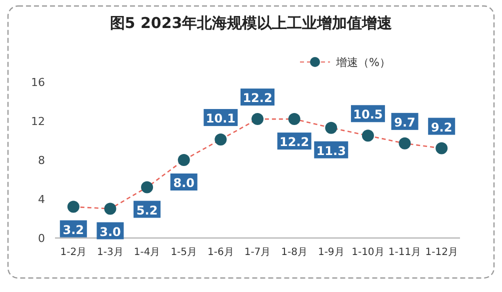 Image resolution: width=502 pixels, height=292 pixels. What do you see at coordinates (405, 252) in the screenshot?
I see `x-tick-label: 1-11月` at bounding box center [405, 252].